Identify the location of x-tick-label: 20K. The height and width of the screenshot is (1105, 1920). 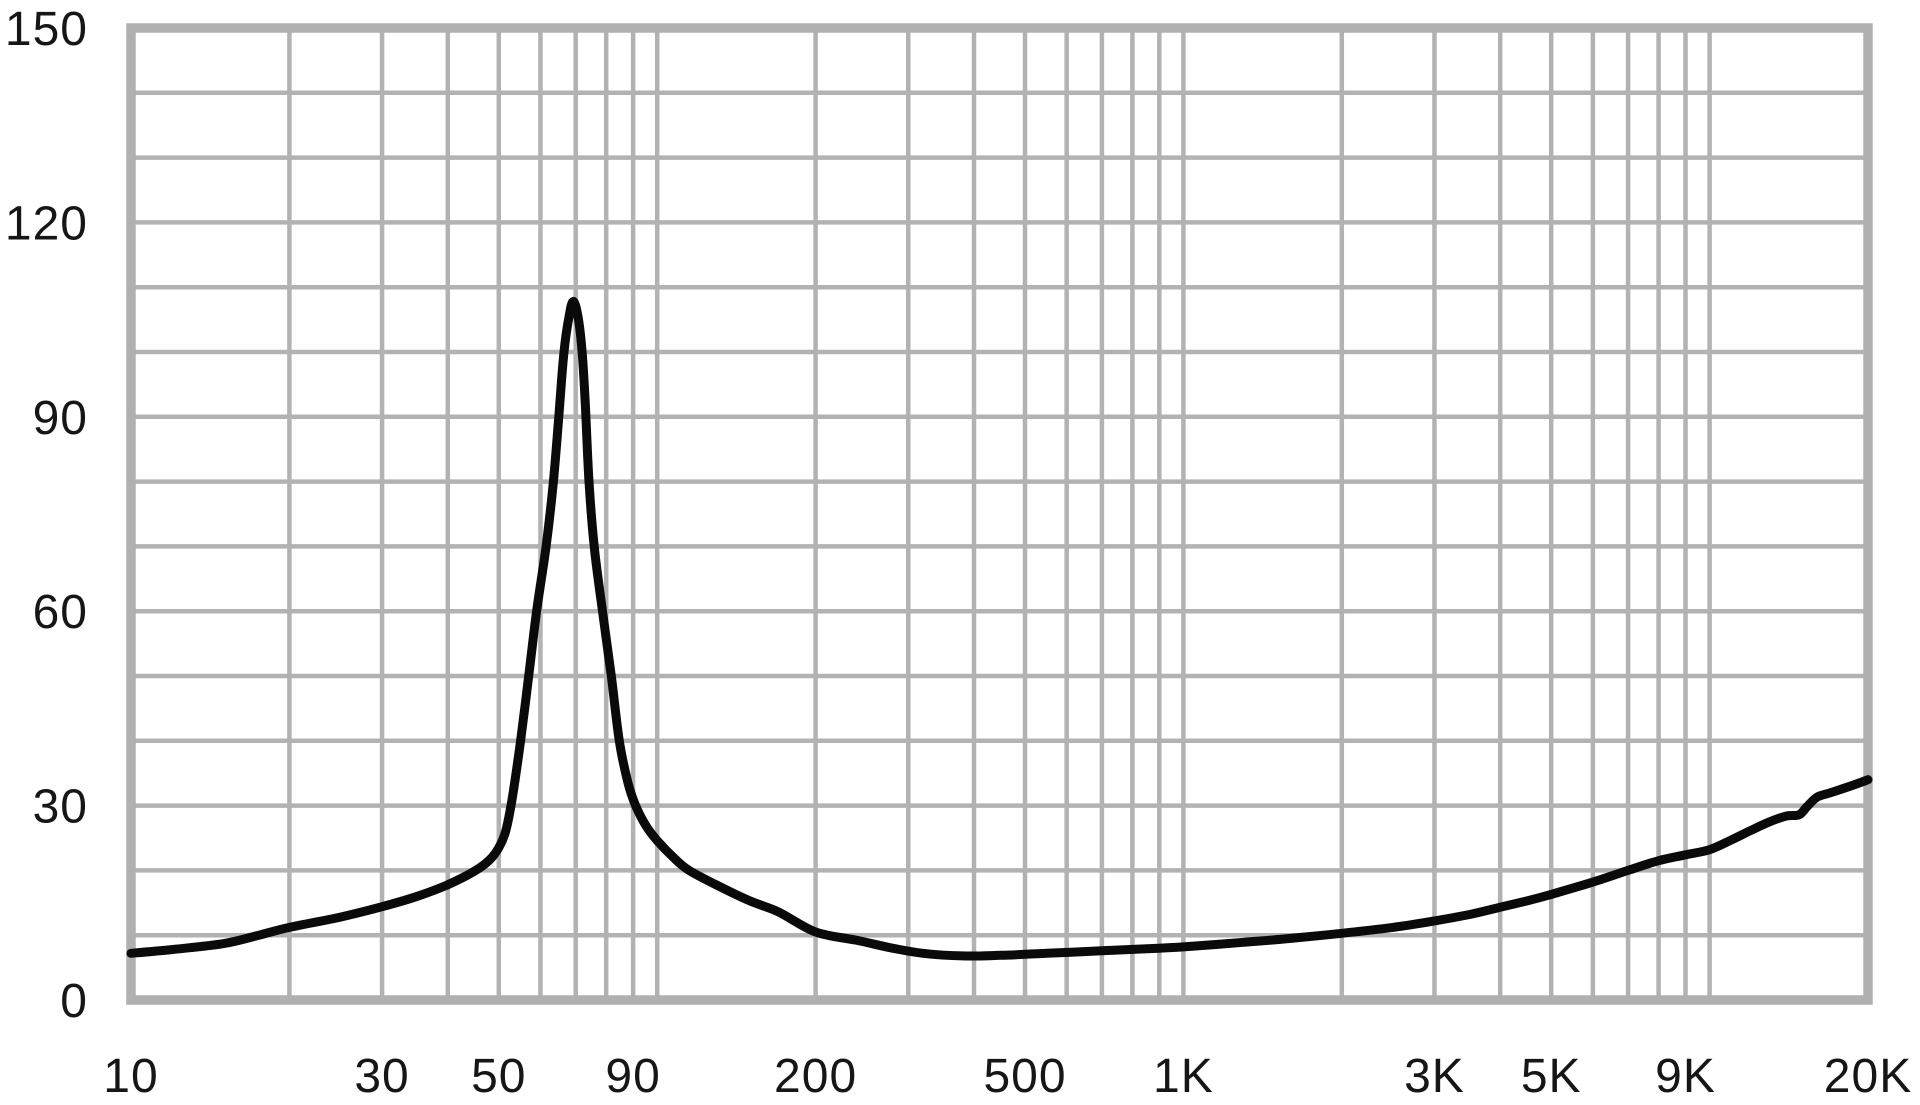
(1868, 1076).